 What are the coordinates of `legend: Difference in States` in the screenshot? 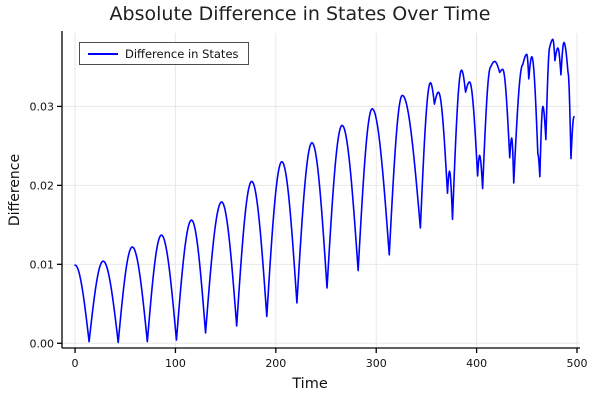 It's located at (164, 53).